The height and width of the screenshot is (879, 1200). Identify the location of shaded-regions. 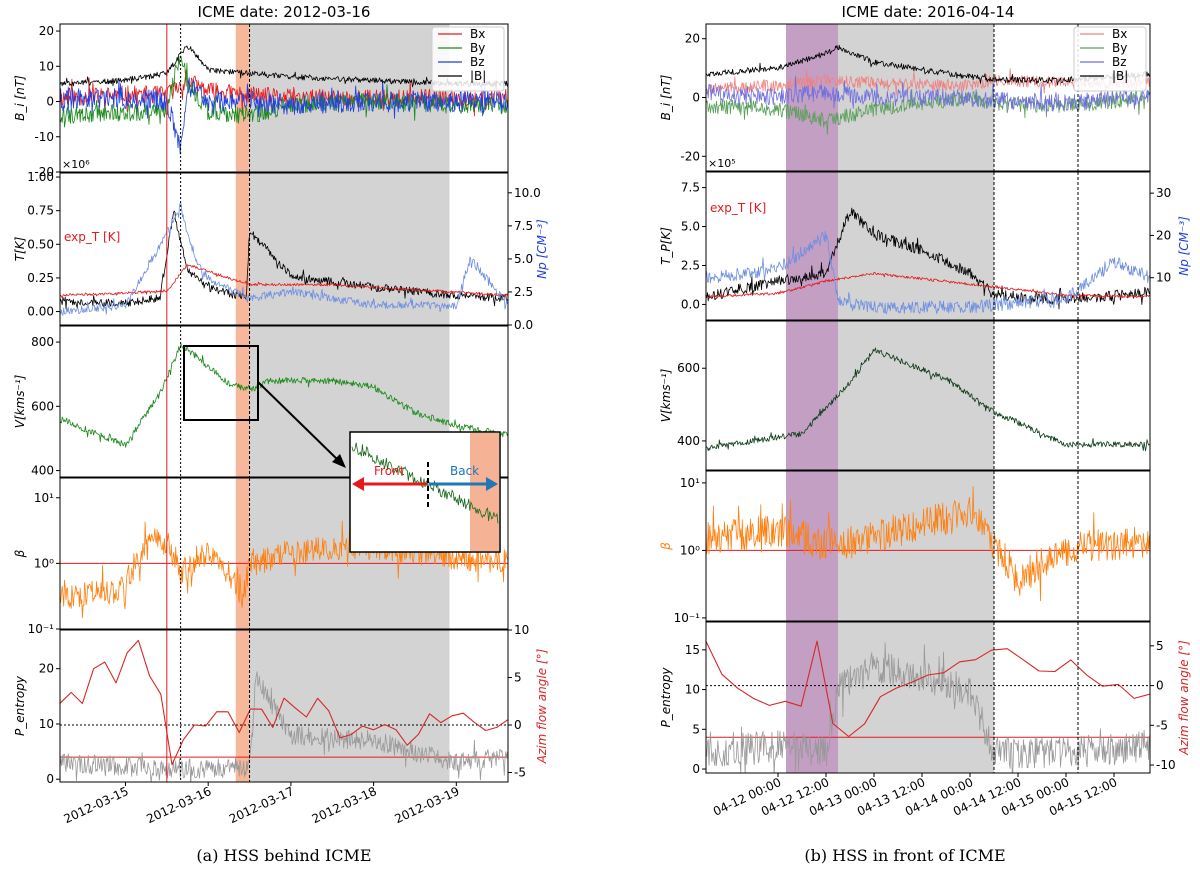
(890, 398).